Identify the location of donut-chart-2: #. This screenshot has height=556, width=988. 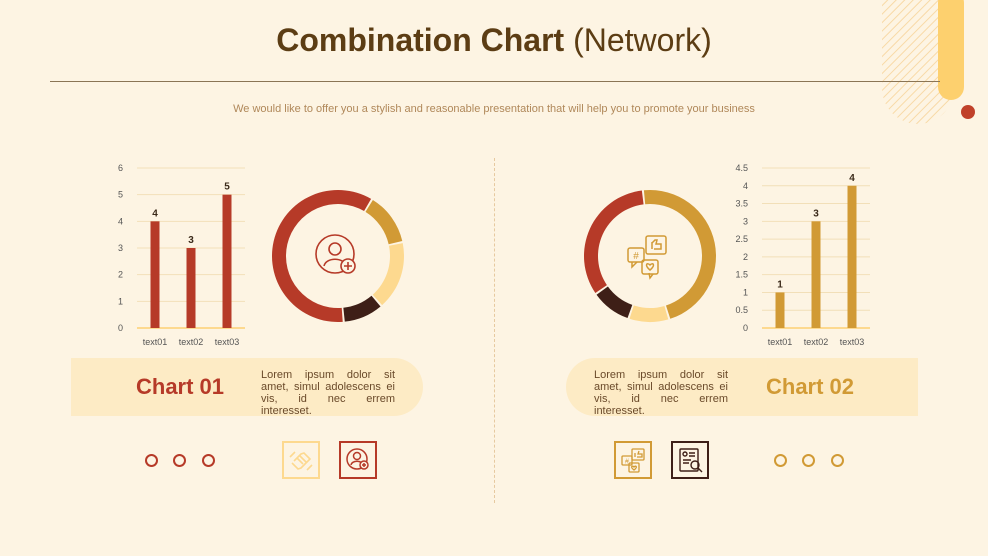
(650, 256).